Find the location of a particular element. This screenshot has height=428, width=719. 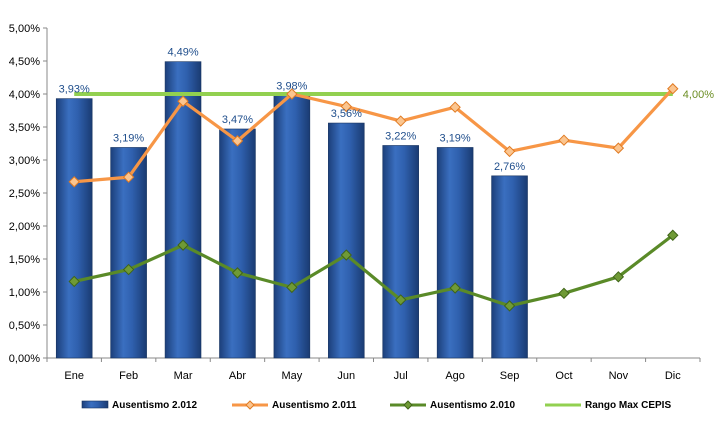

point-ausentismo-2010-ago is located at coordinates (455, 288).